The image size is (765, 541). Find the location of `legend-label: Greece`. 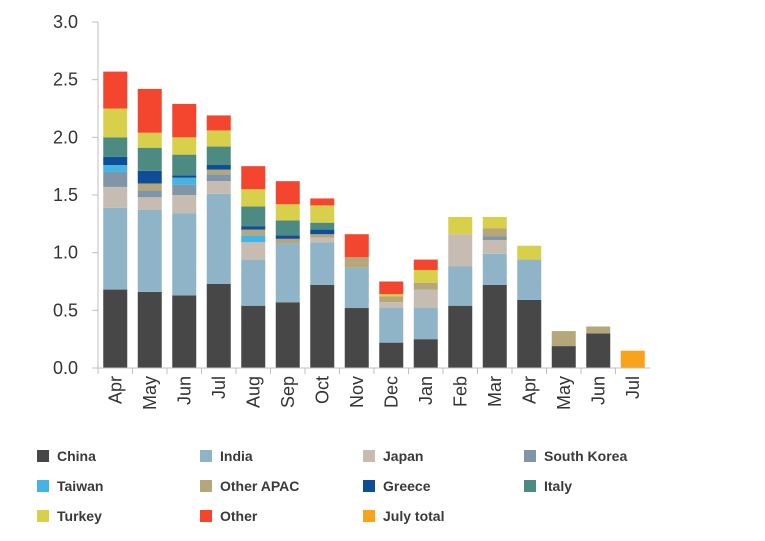

legend-label: Greece is located at coordinates (407, 486).